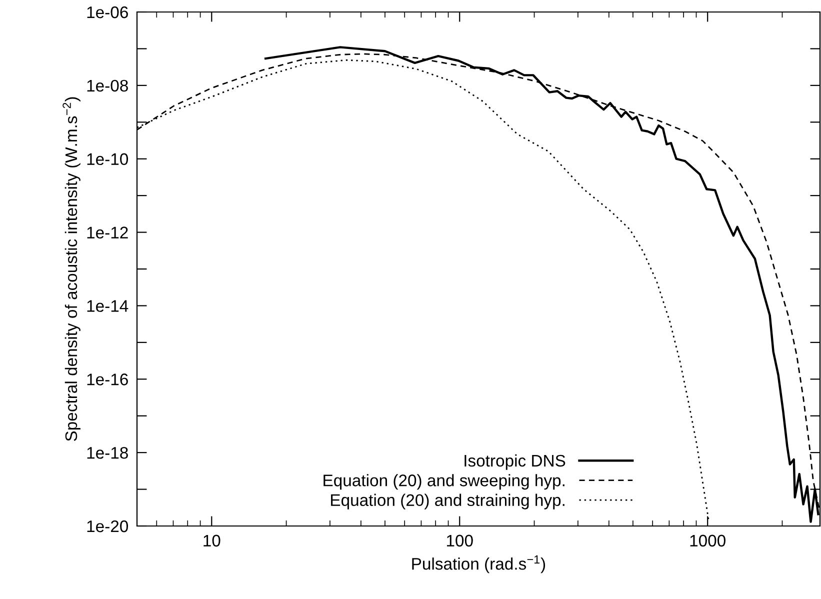  What do you see at coordinates (107, 159) in the screenshot?
I see `y-tick-label: 1e-10` at bounding box center [107, 159].